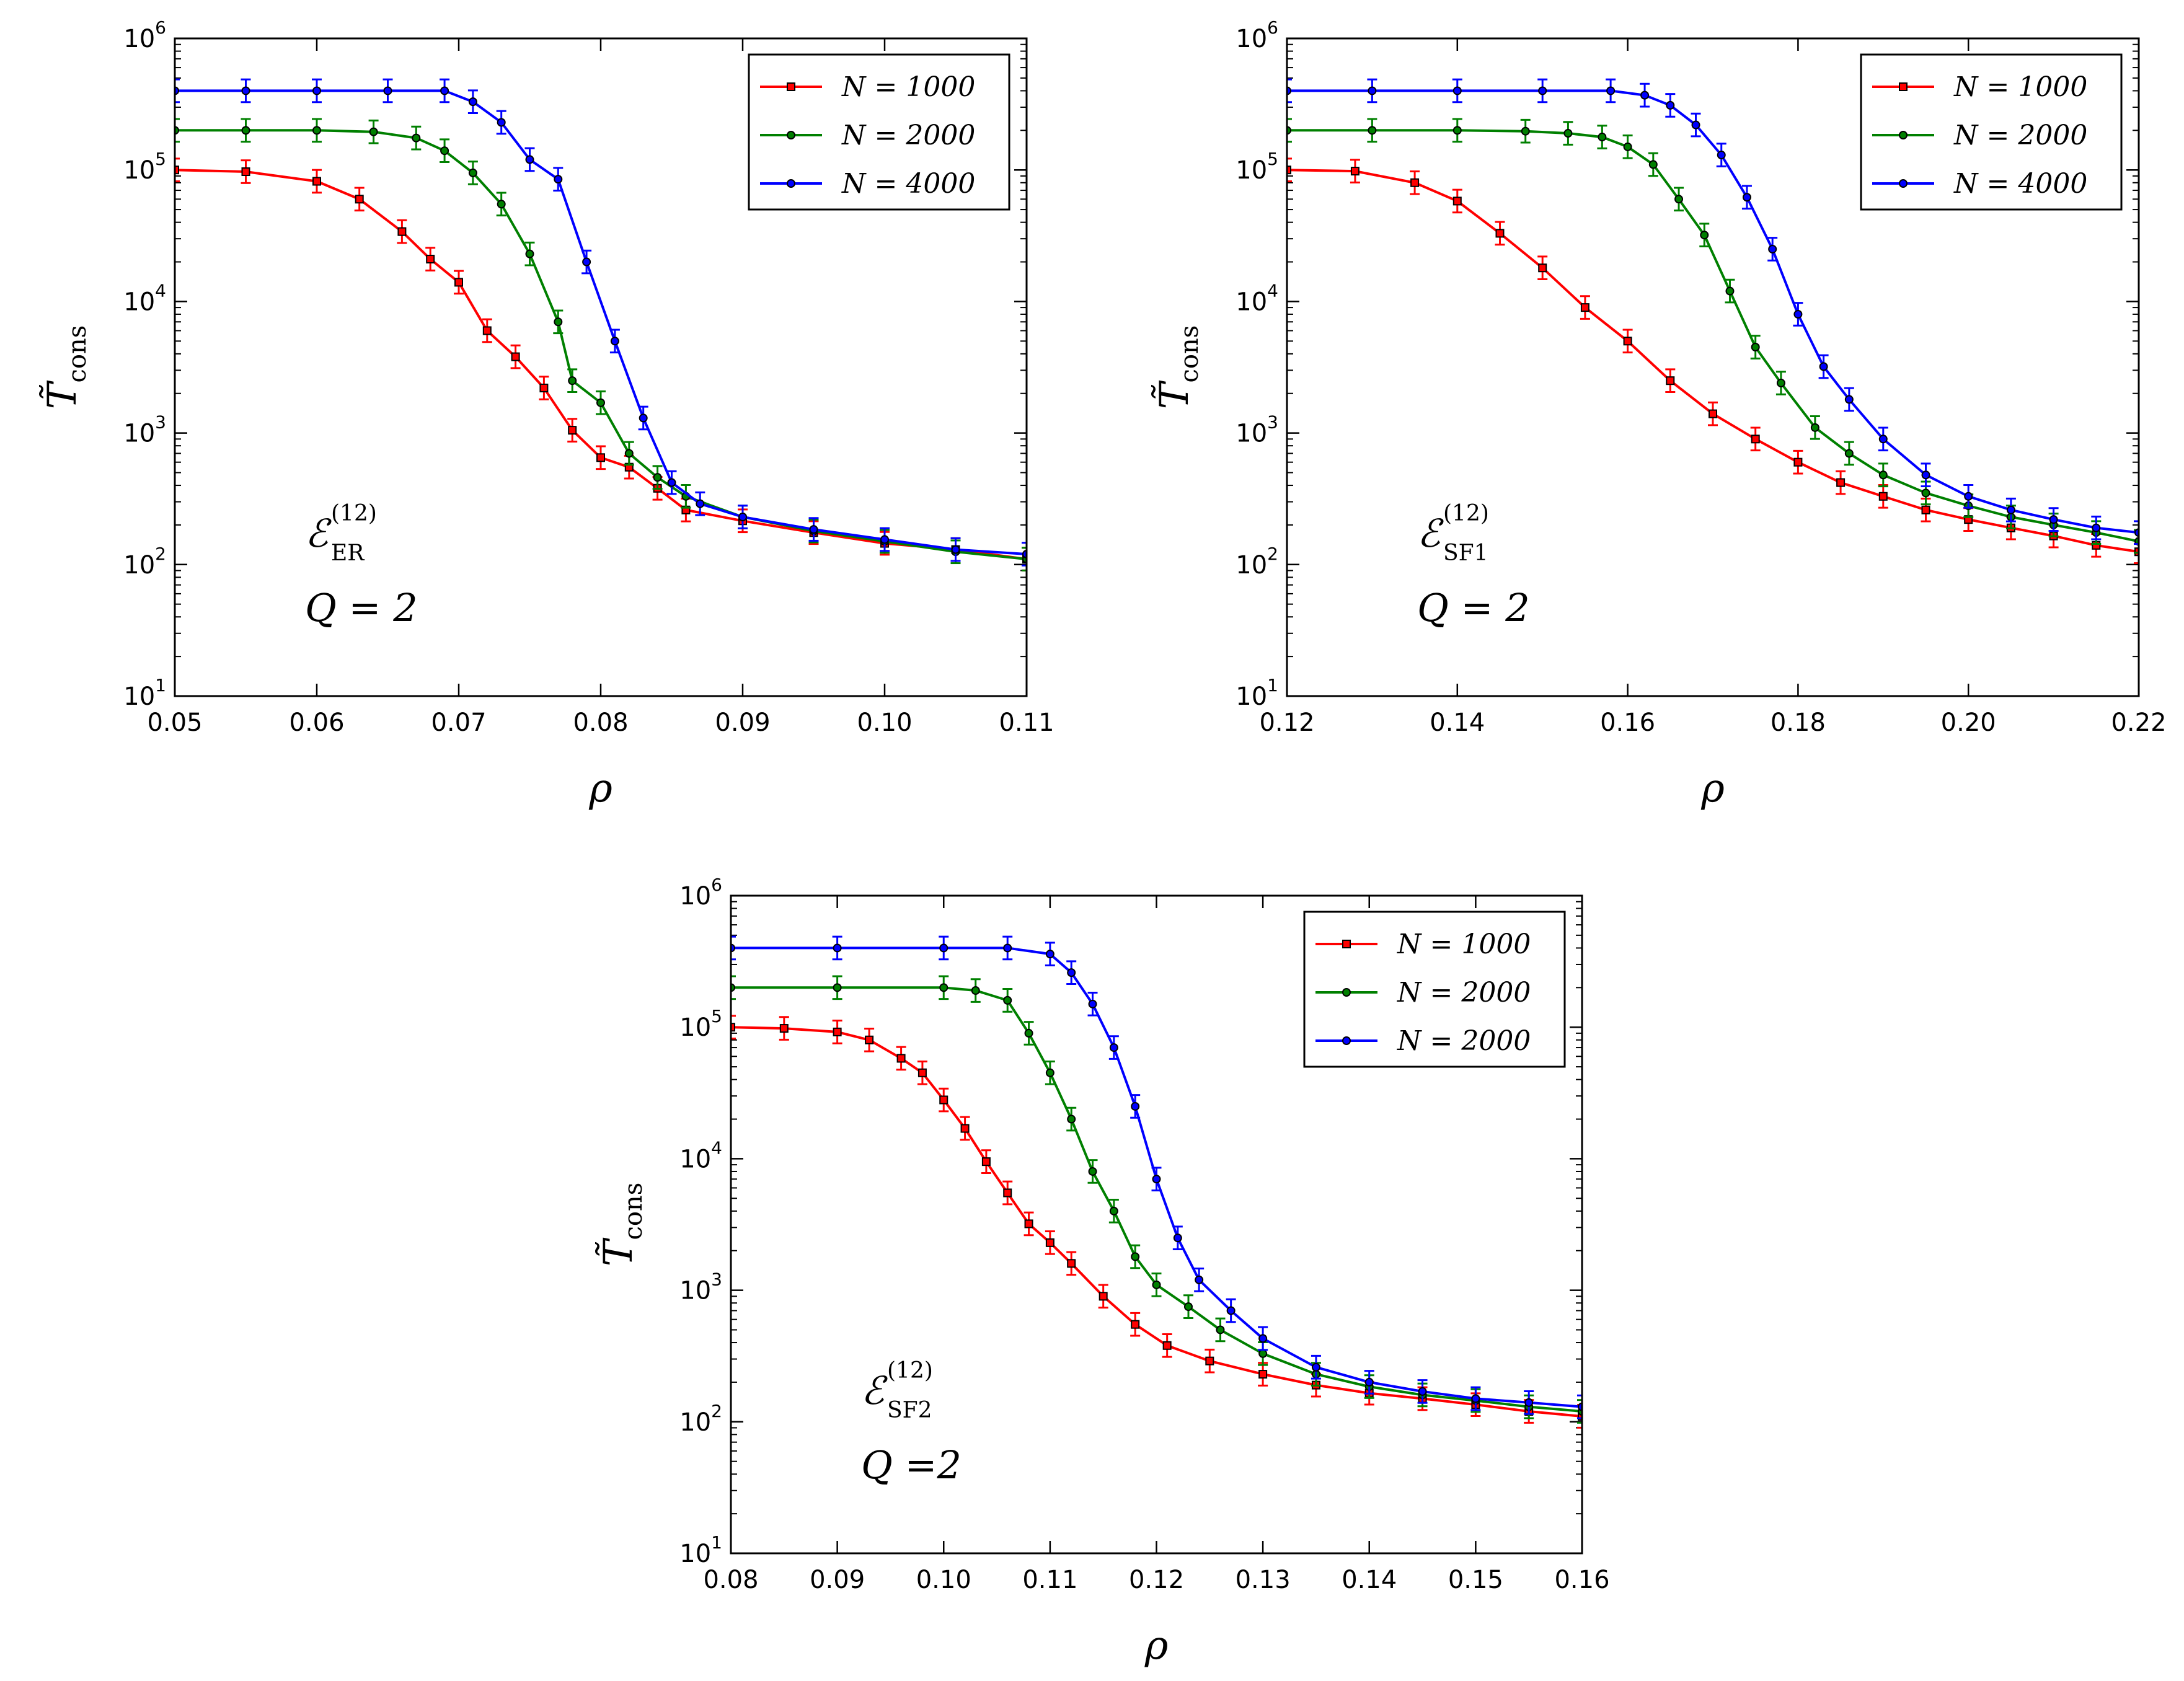  Describe the element at coordinates (2020, 87) in the screenshot. I see `legend-label: N = 1000` at that location.